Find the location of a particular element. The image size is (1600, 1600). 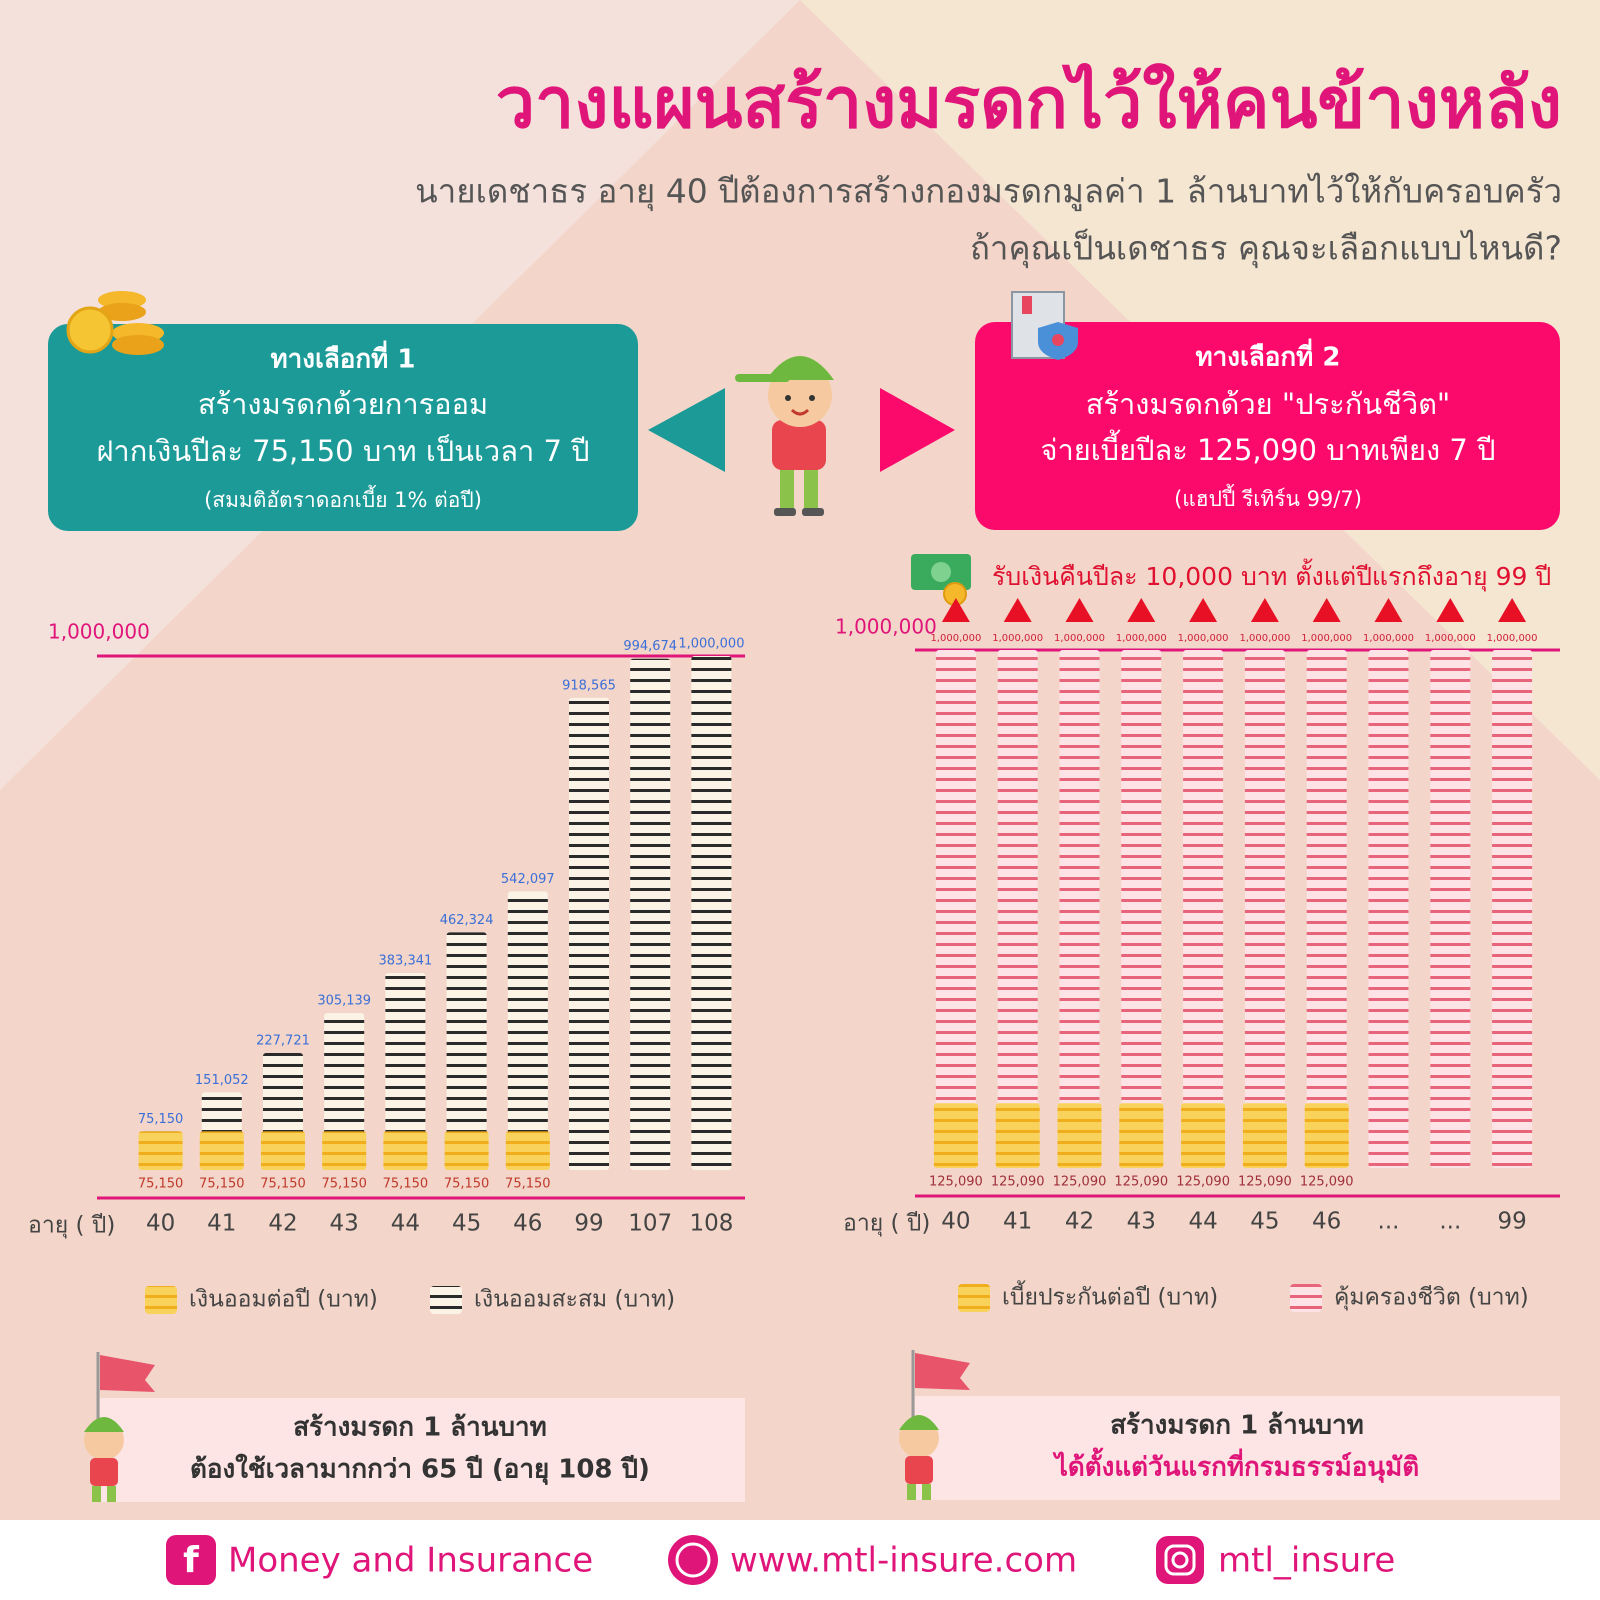

x-tick-label: 44 is located at coordinates (1202, 1222).